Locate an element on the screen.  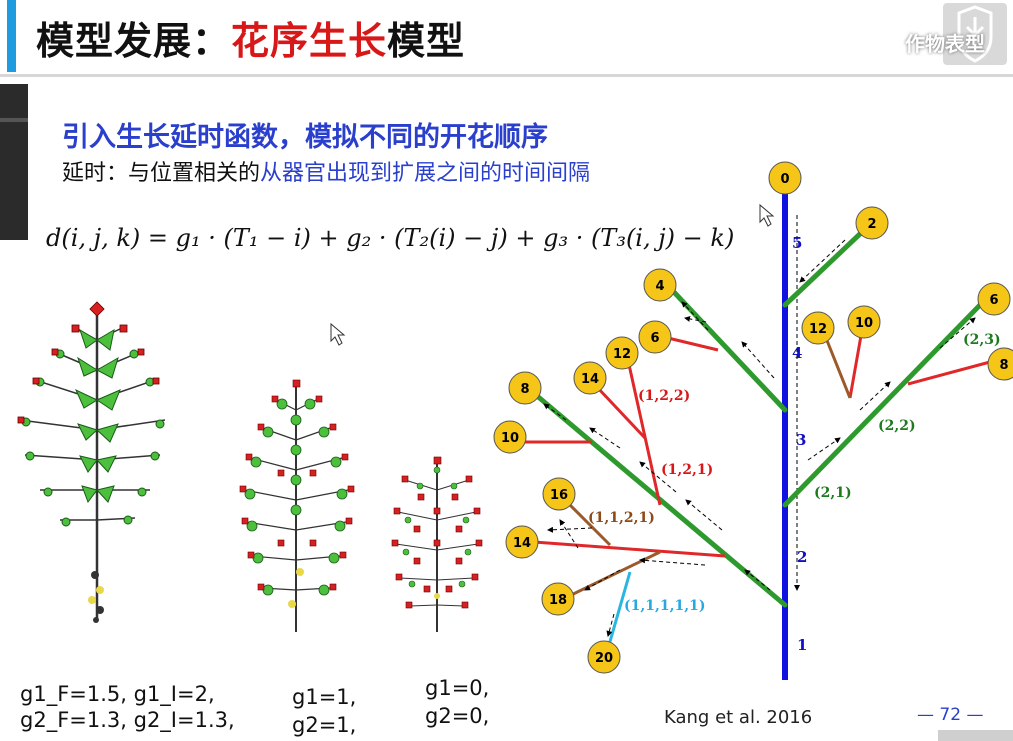
citation: Kang et al. 2016 is located at coordinates (738, 717).